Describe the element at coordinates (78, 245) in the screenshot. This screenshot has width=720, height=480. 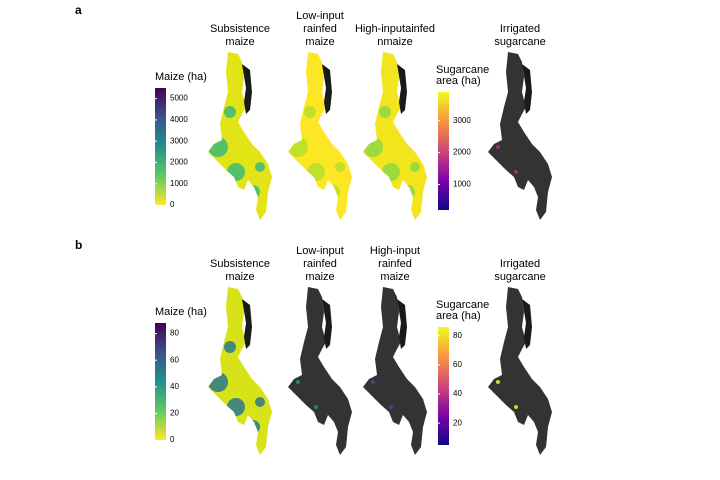
I see `panel-label: b` at that location.